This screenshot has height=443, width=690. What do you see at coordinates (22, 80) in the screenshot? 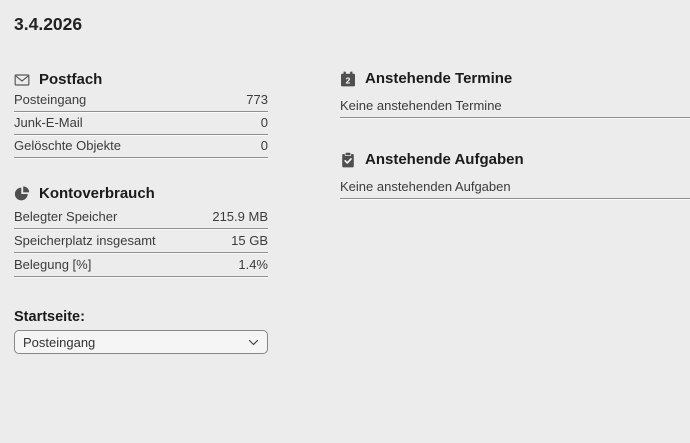
I see `envelope-icon` at bounding box center [22, 80].